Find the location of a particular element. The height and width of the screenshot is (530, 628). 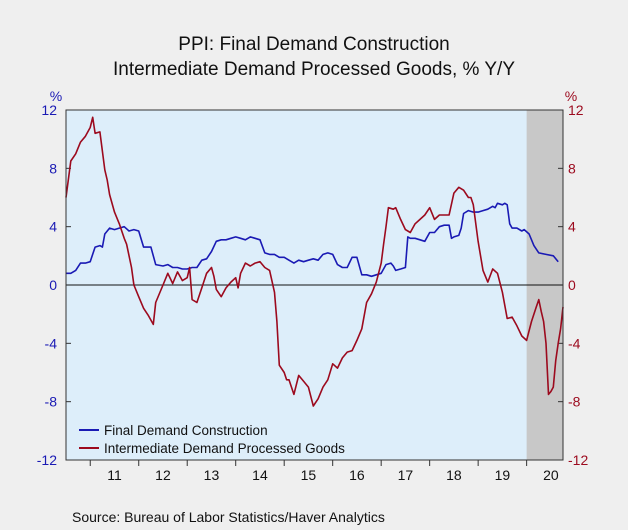

left-tick-label: -8 is located at coordinates (51, 402).